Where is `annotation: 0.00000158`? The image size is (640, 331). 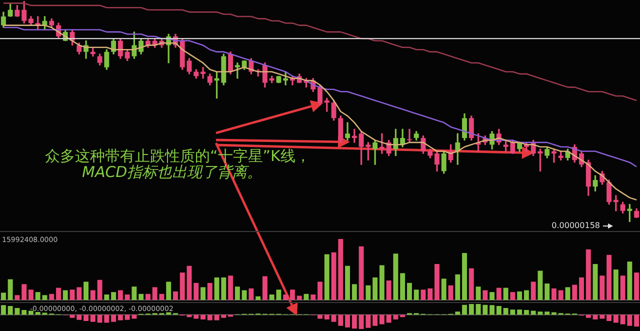 annotation: 0.00000158 is located at coordinates (576, 225).